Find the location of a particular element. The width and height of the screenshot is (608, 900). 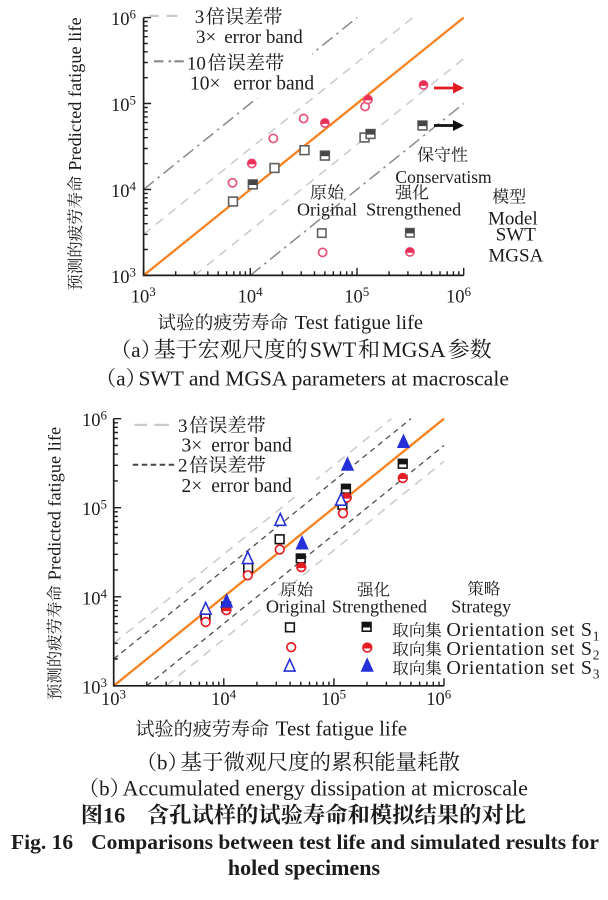

svg-text: 16 is located at coordinates (114, 815).